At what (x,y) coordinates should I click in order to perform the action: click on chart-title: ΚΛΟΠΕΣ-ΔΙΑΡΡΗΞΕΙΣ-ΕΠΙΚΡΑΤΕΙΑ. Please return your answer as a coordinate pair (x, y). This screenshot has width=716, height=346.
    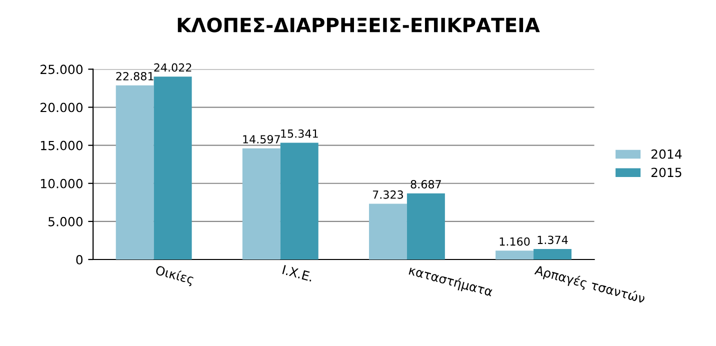
    Looking at the image, I should click on (359, 25).